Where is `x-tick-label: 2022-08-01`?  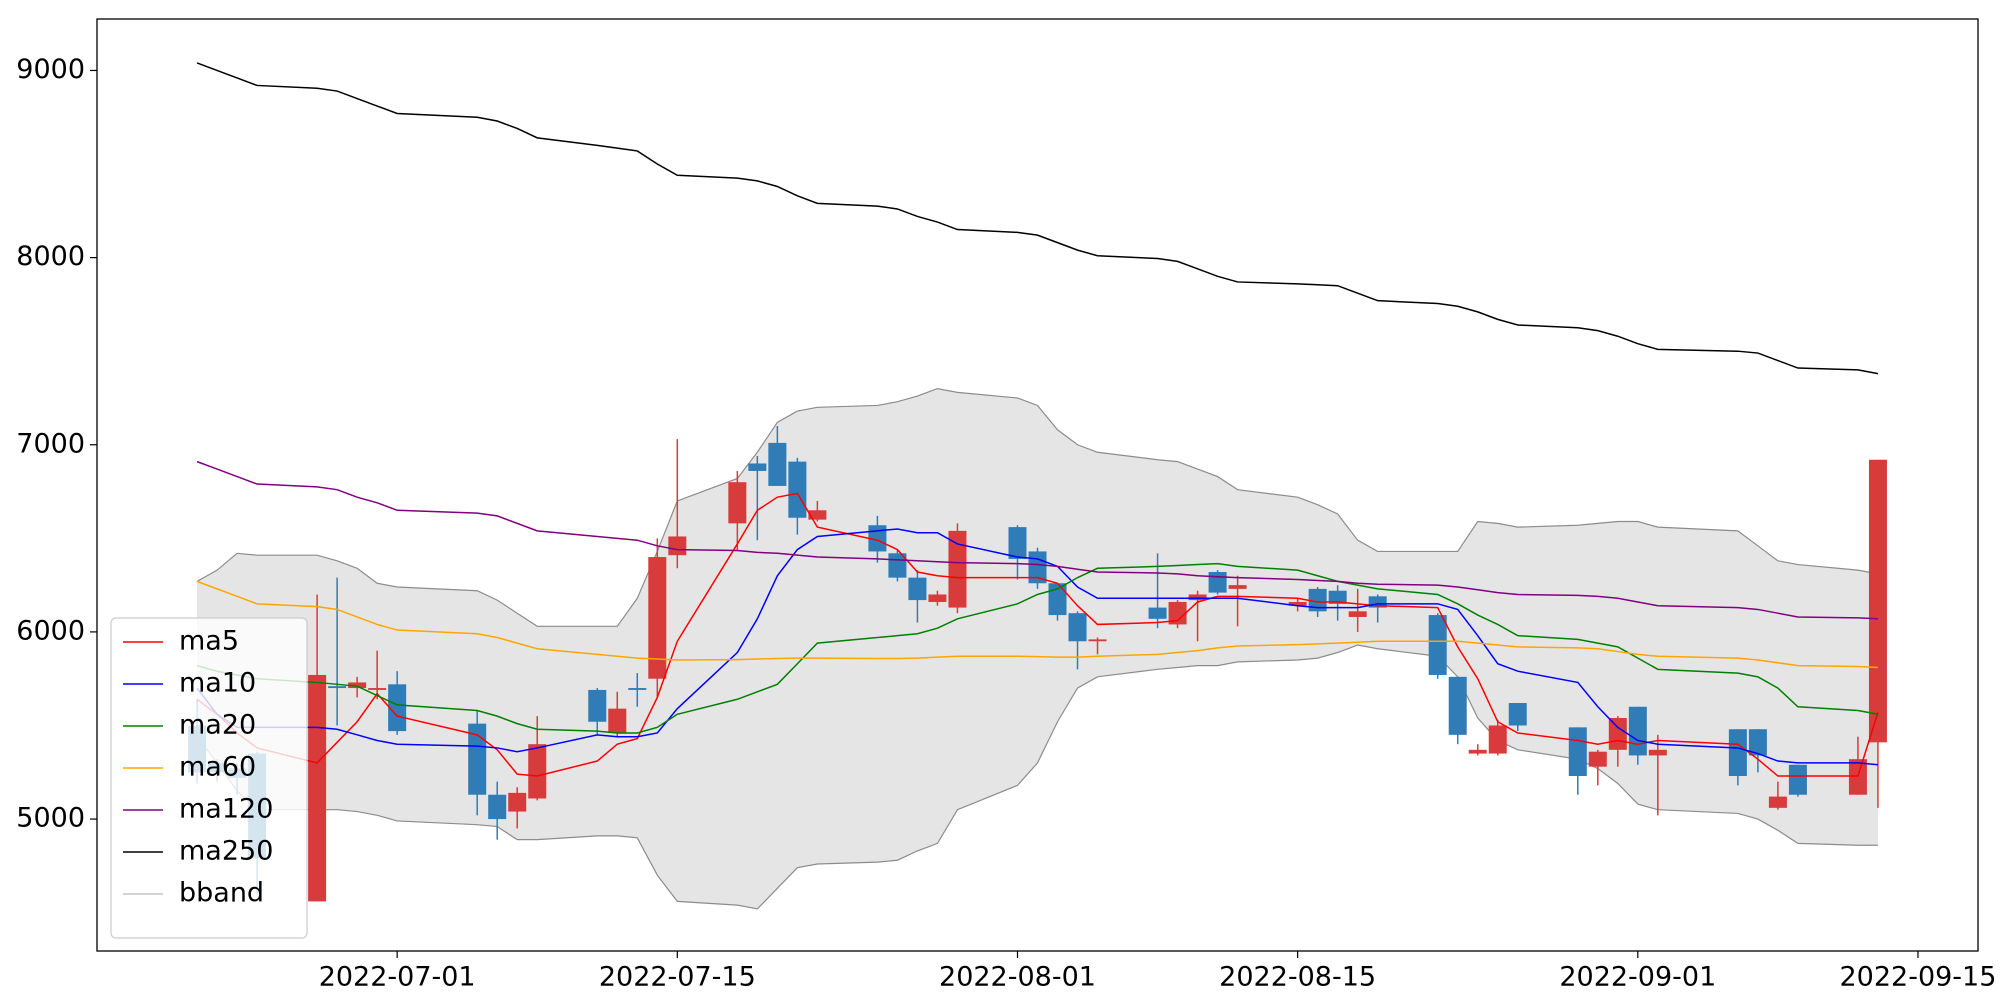 x-tick-label: 2022-08-01 is located at coordinates (1017, 977).